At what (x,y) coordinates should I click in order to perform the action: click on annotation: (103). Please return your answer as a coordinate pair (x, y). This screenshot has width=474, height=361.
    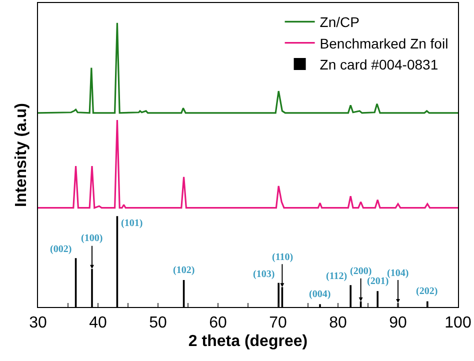
    Looking at the image, I should click on (264, 274).